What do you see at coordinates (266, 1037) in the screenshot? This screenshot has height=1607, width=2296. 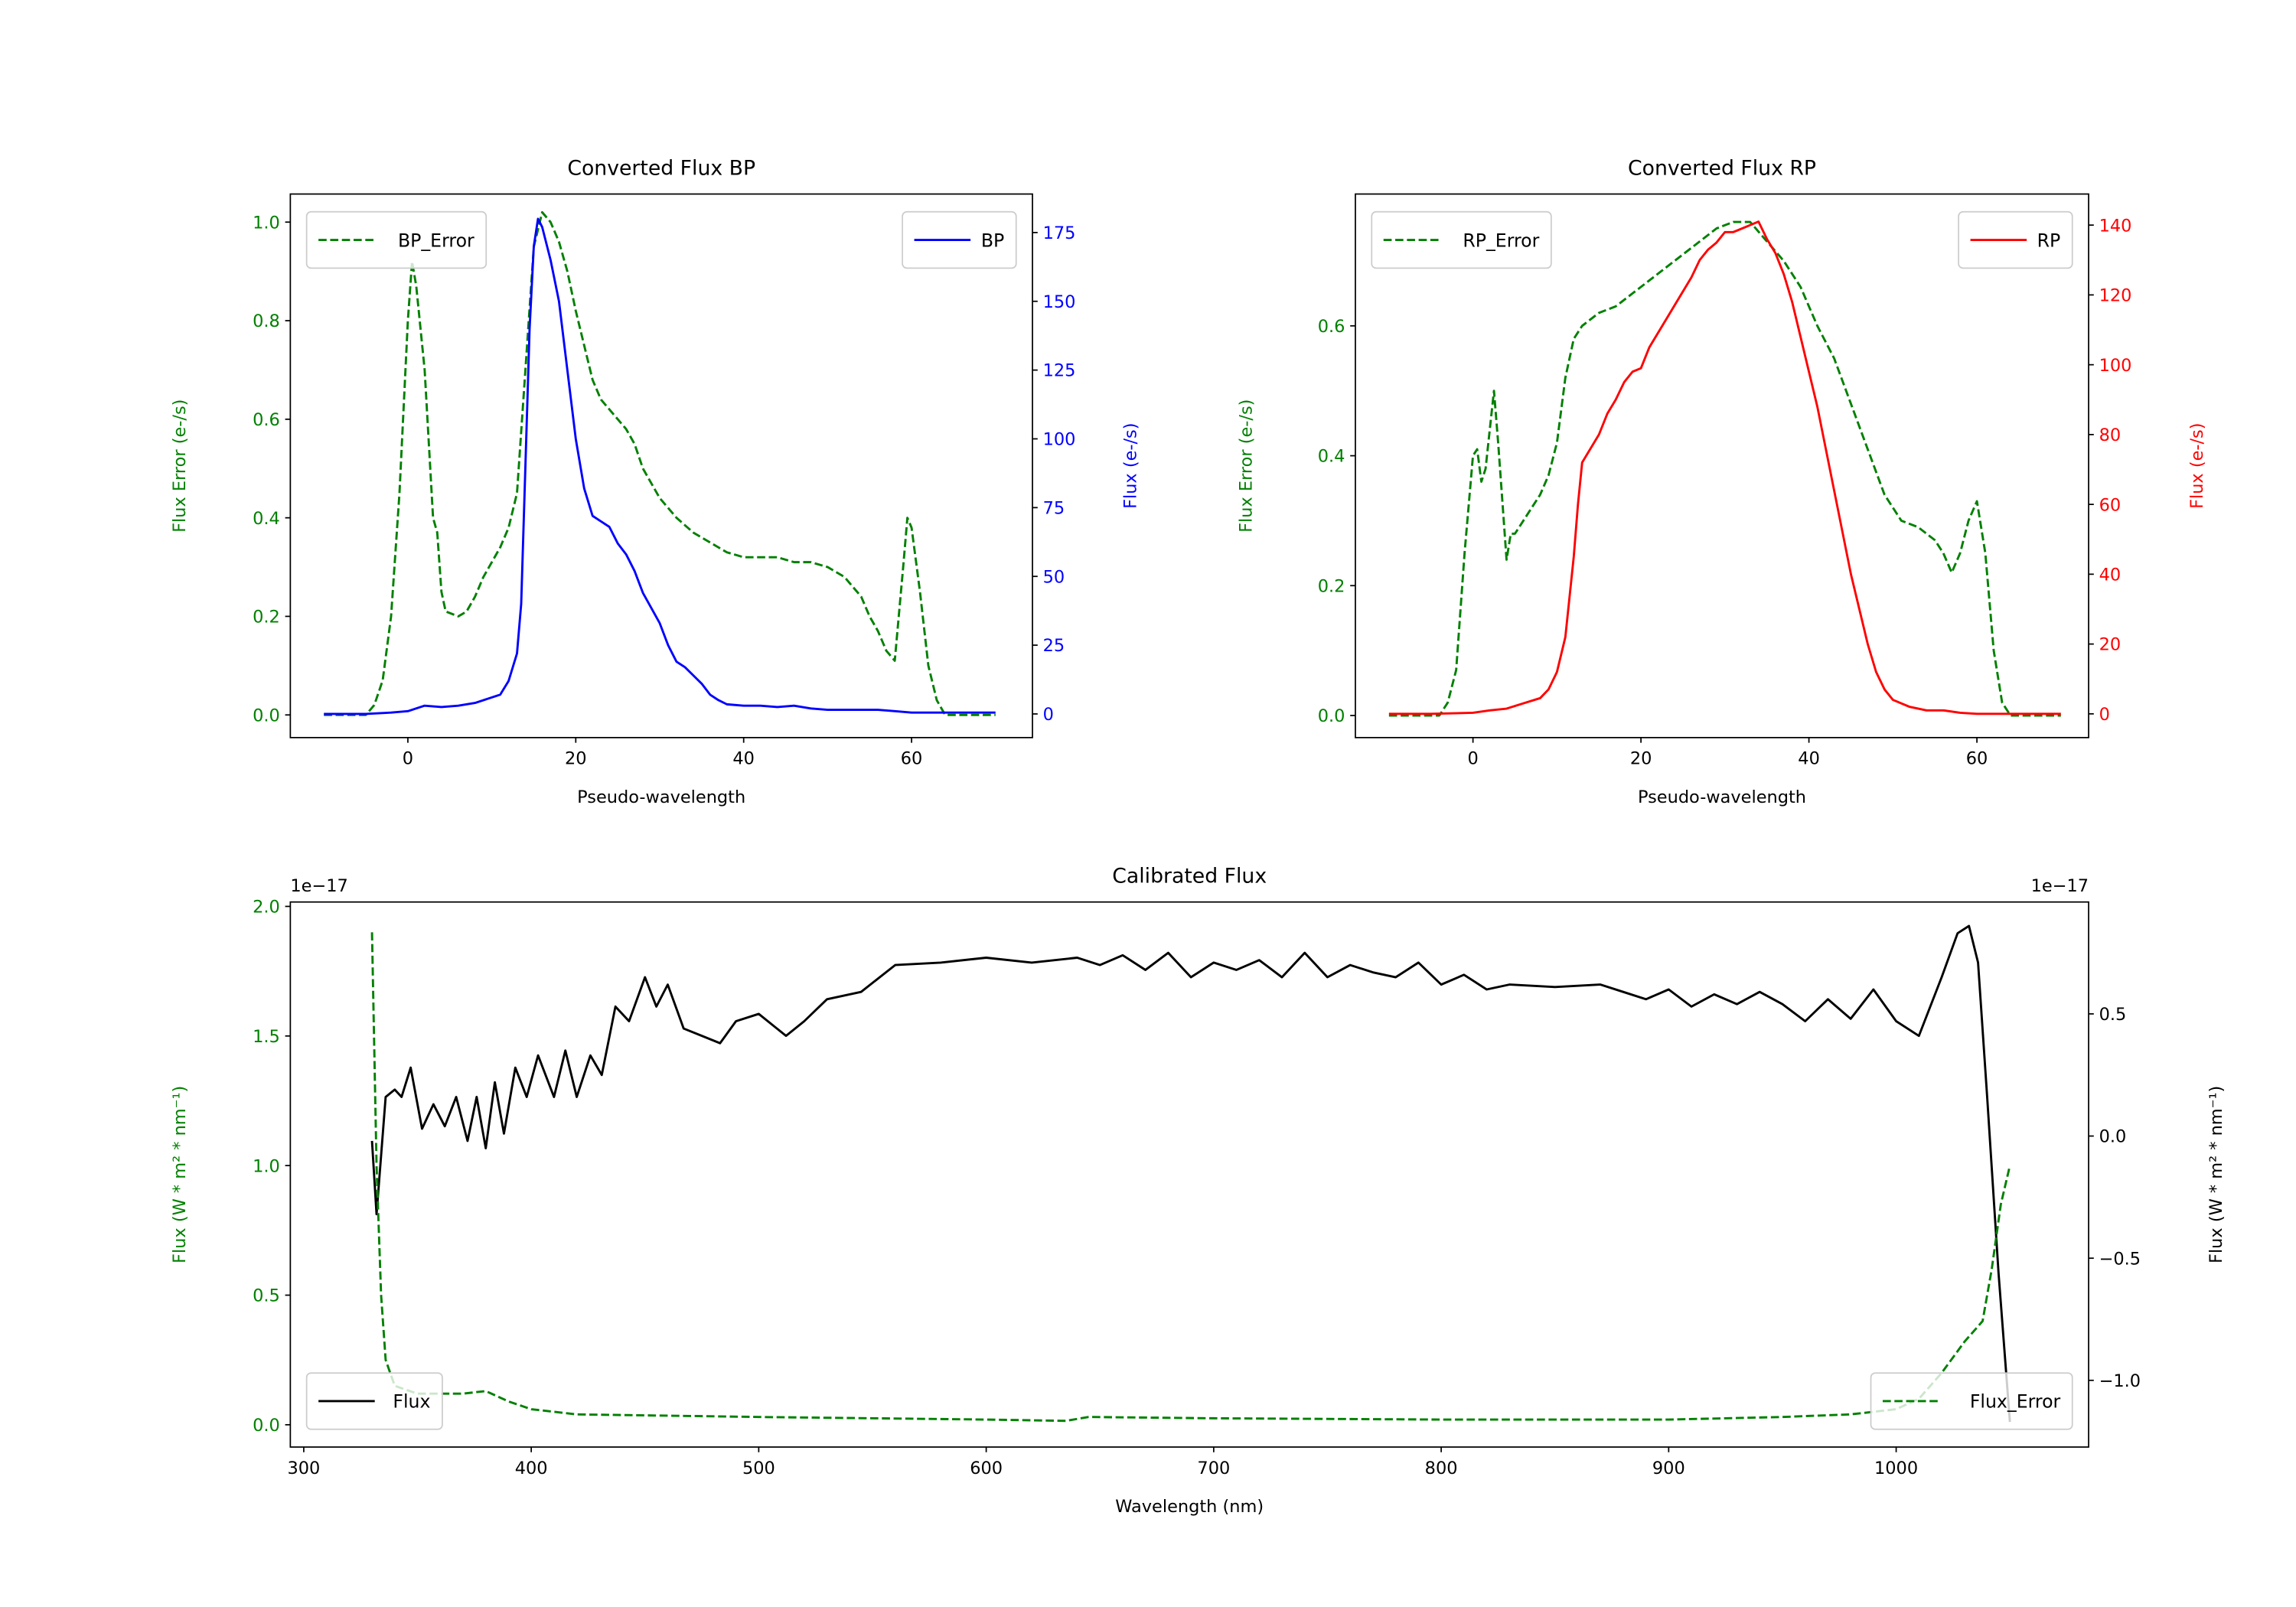 I see `y-left-tick-label: 1.5` at bounding box center [266, 1037].